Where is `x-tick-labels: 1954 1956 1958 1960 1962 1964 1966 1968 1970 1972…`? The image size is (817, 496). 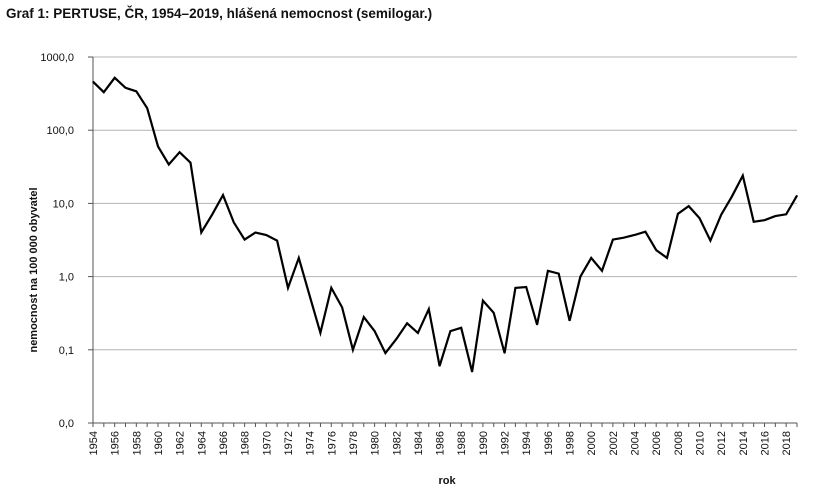 x-tick-labels: 1954 1956 1958 1960 1962 1964 1966 1968 1970 1972… is located at coordinates (440, 443).